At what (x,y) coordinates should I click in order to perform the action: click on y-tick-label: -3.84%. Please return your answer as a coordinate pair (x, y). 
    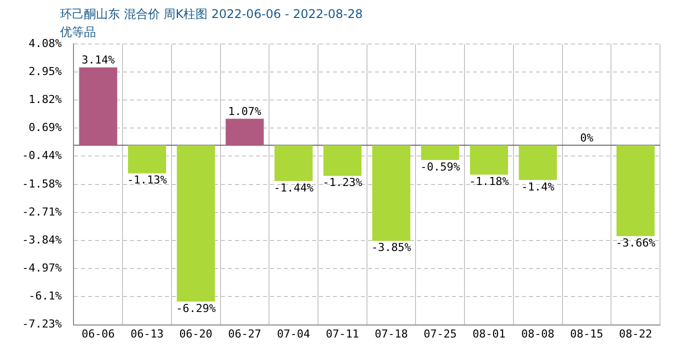
    Looking at the image, I should click on (42, 239).